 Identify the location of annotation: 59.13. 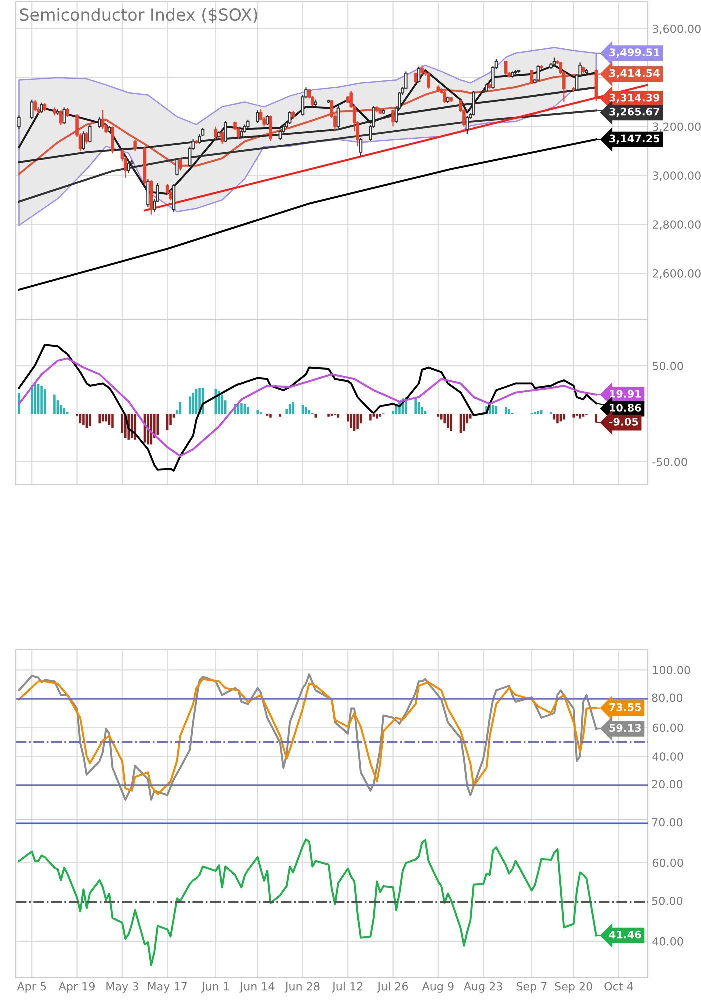
(626, 728).